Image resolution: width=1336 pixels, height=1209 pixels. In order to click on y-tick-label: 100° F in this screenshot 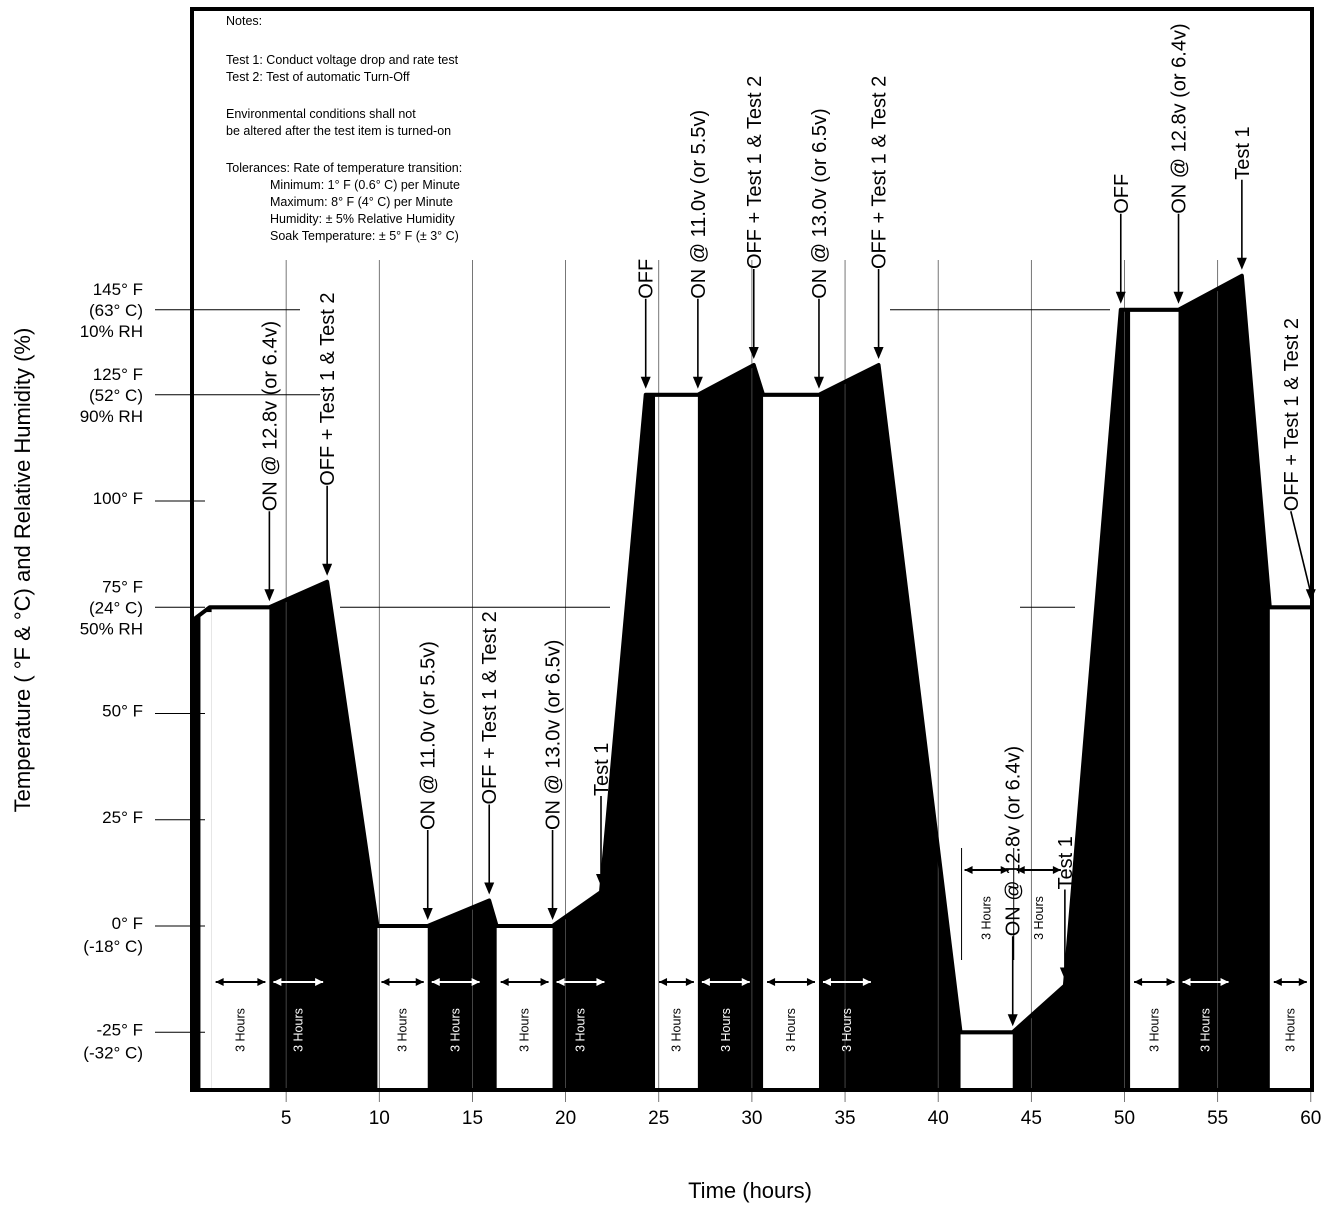, I will do `click(118, 498)`.